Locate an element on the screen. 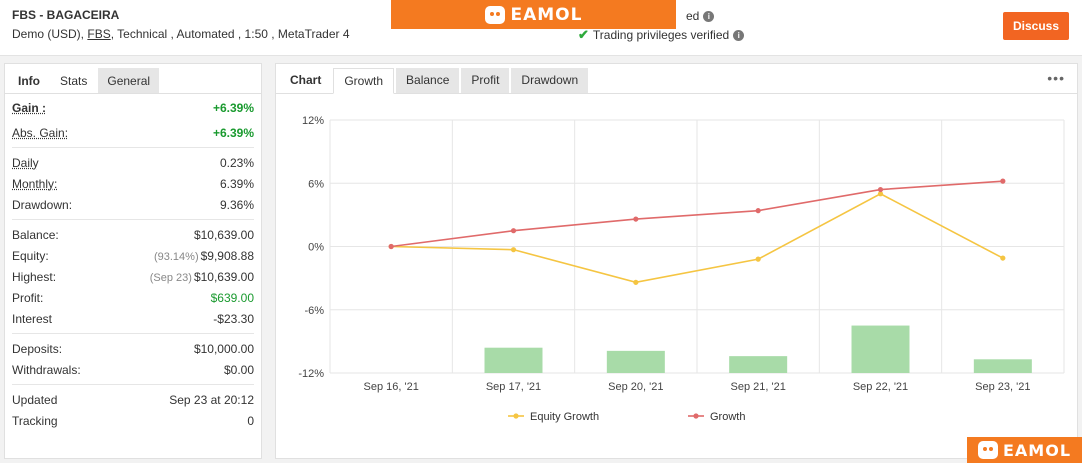 The width and height of the screenshot is (1082, 463). stat-row-highest: Highest: (Sep 23) $10,639.00 is located at coordinates (133, 276).